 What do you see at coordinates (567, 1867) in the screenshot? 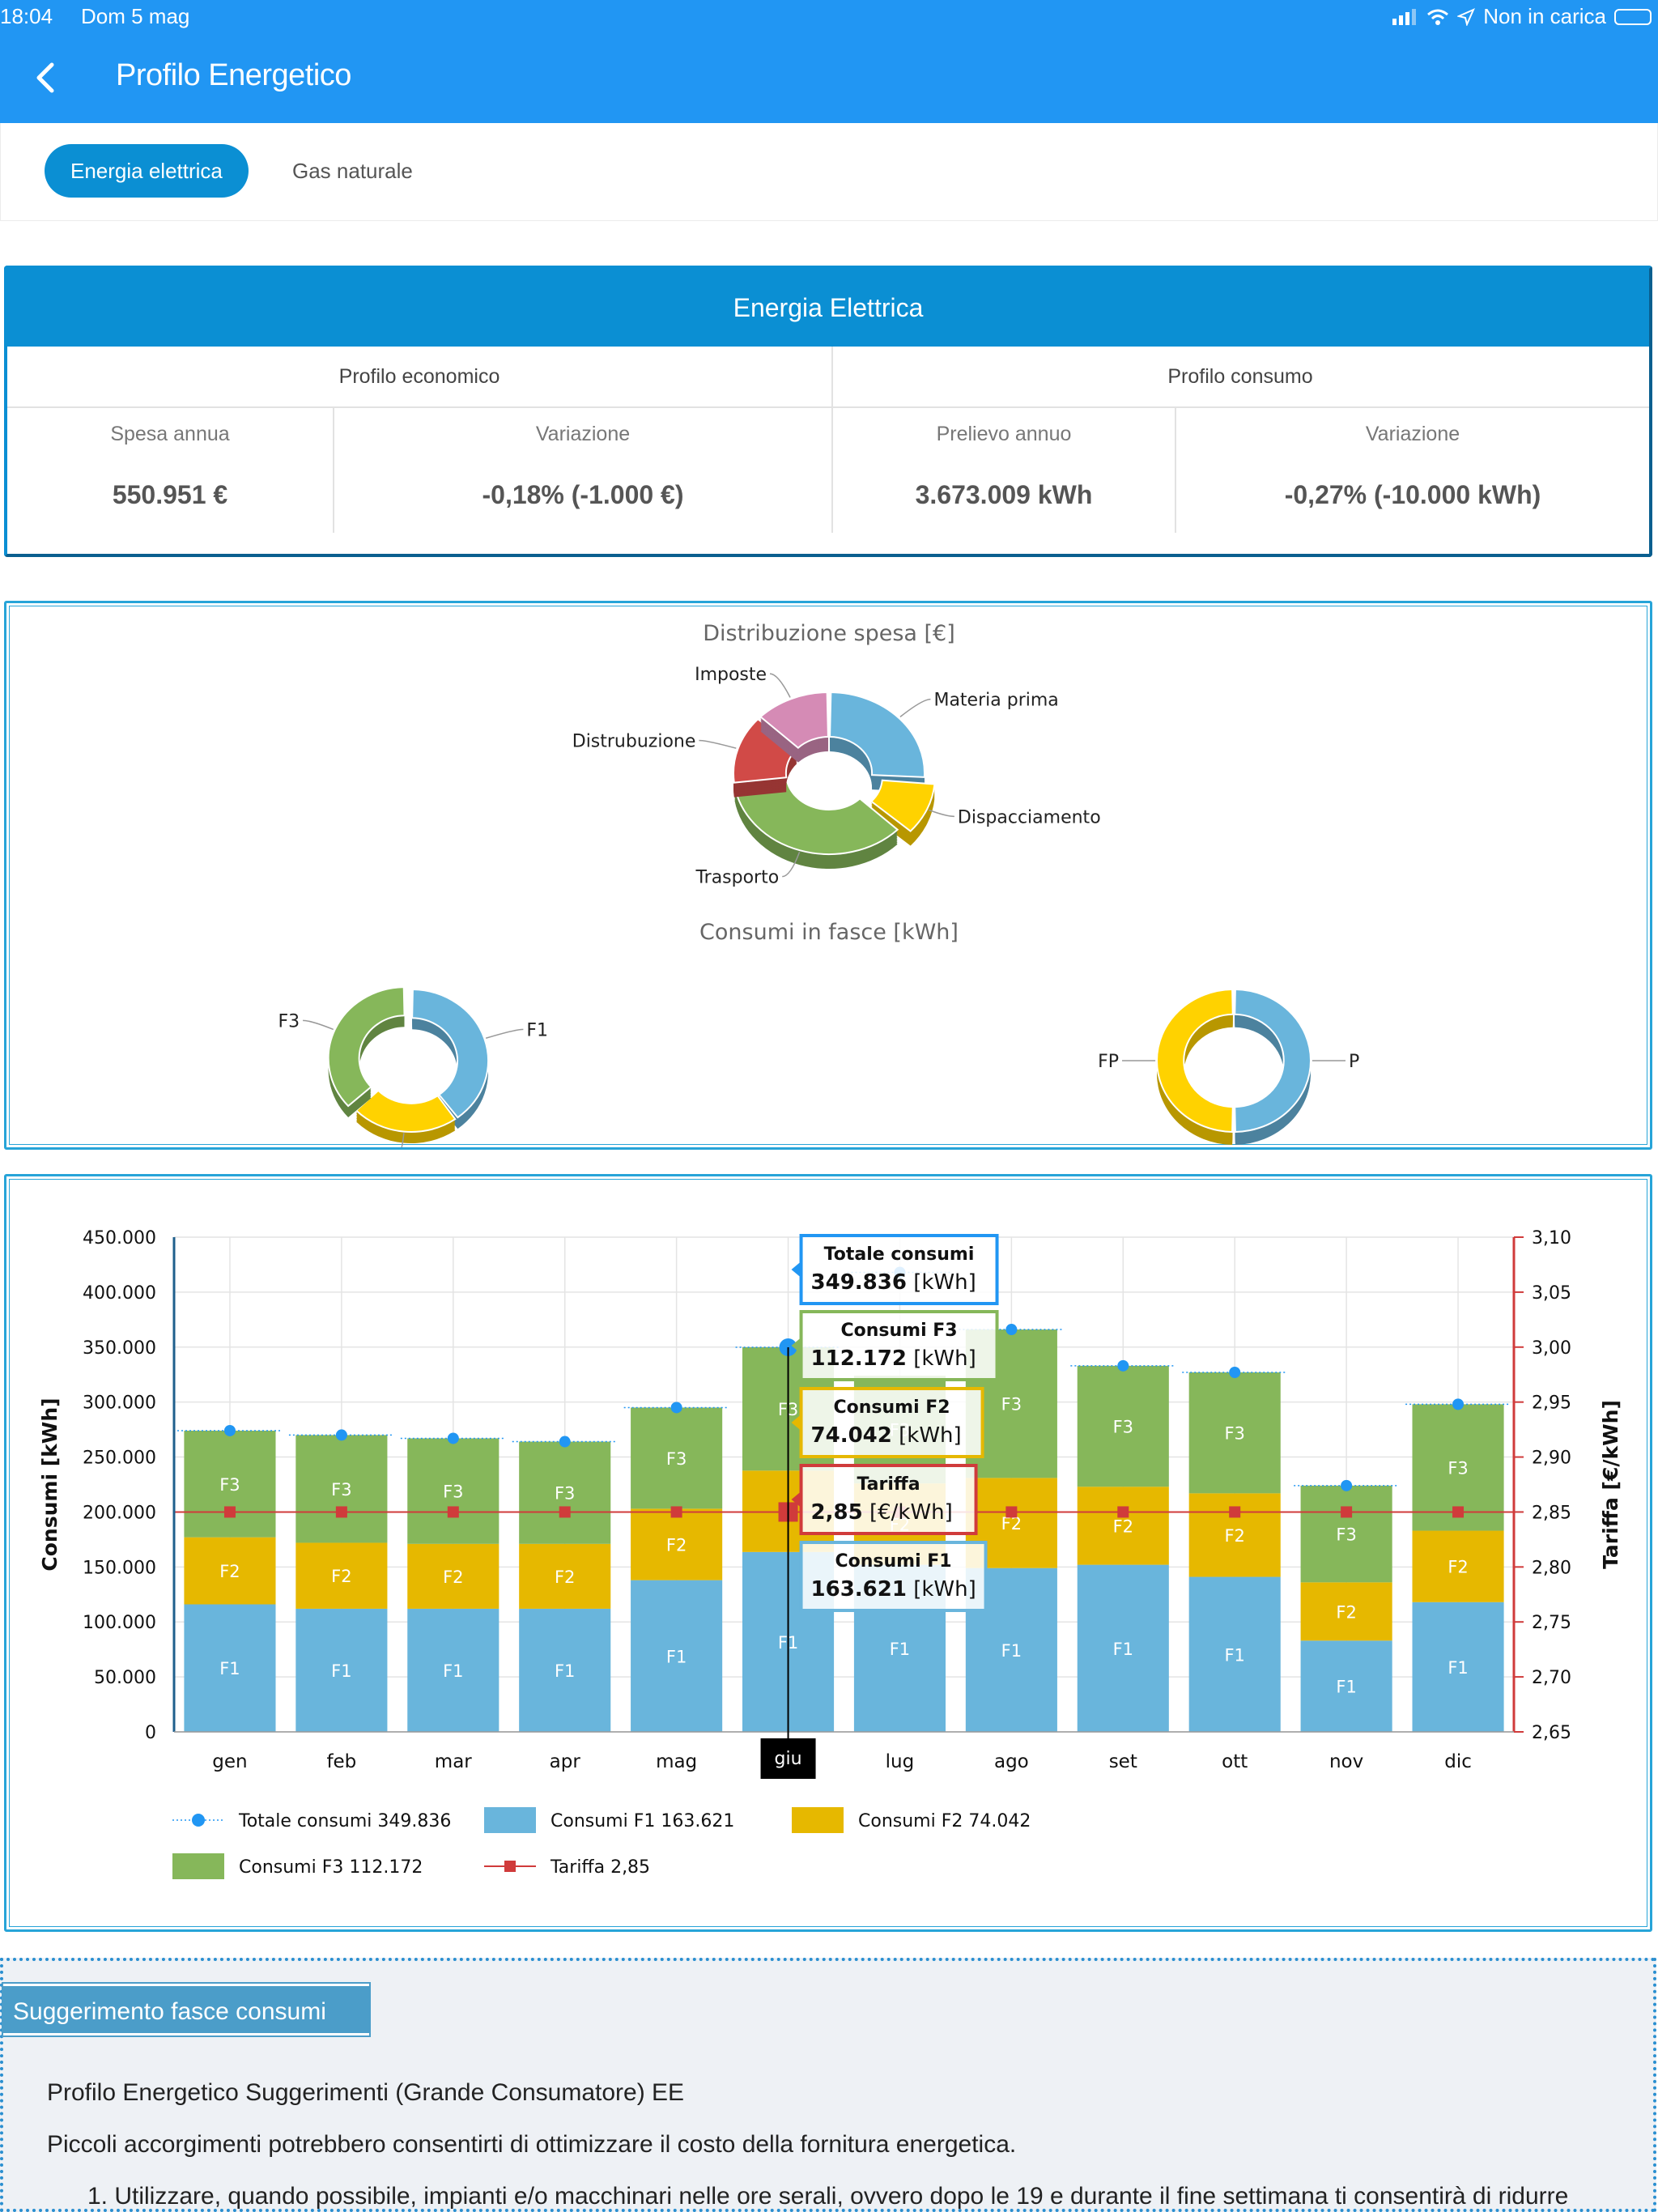
I see `legend-item: Tariffa 2,85` at bounding box center [567, 1867].